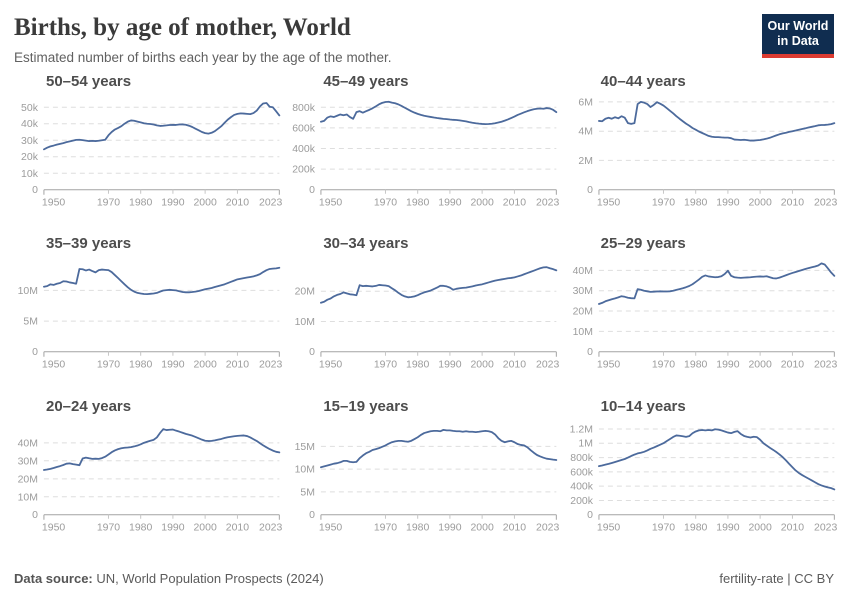  Describe the element at coordinates (643, 406) in the screenshot. I see `facet-title: 10–14 years` at that location.